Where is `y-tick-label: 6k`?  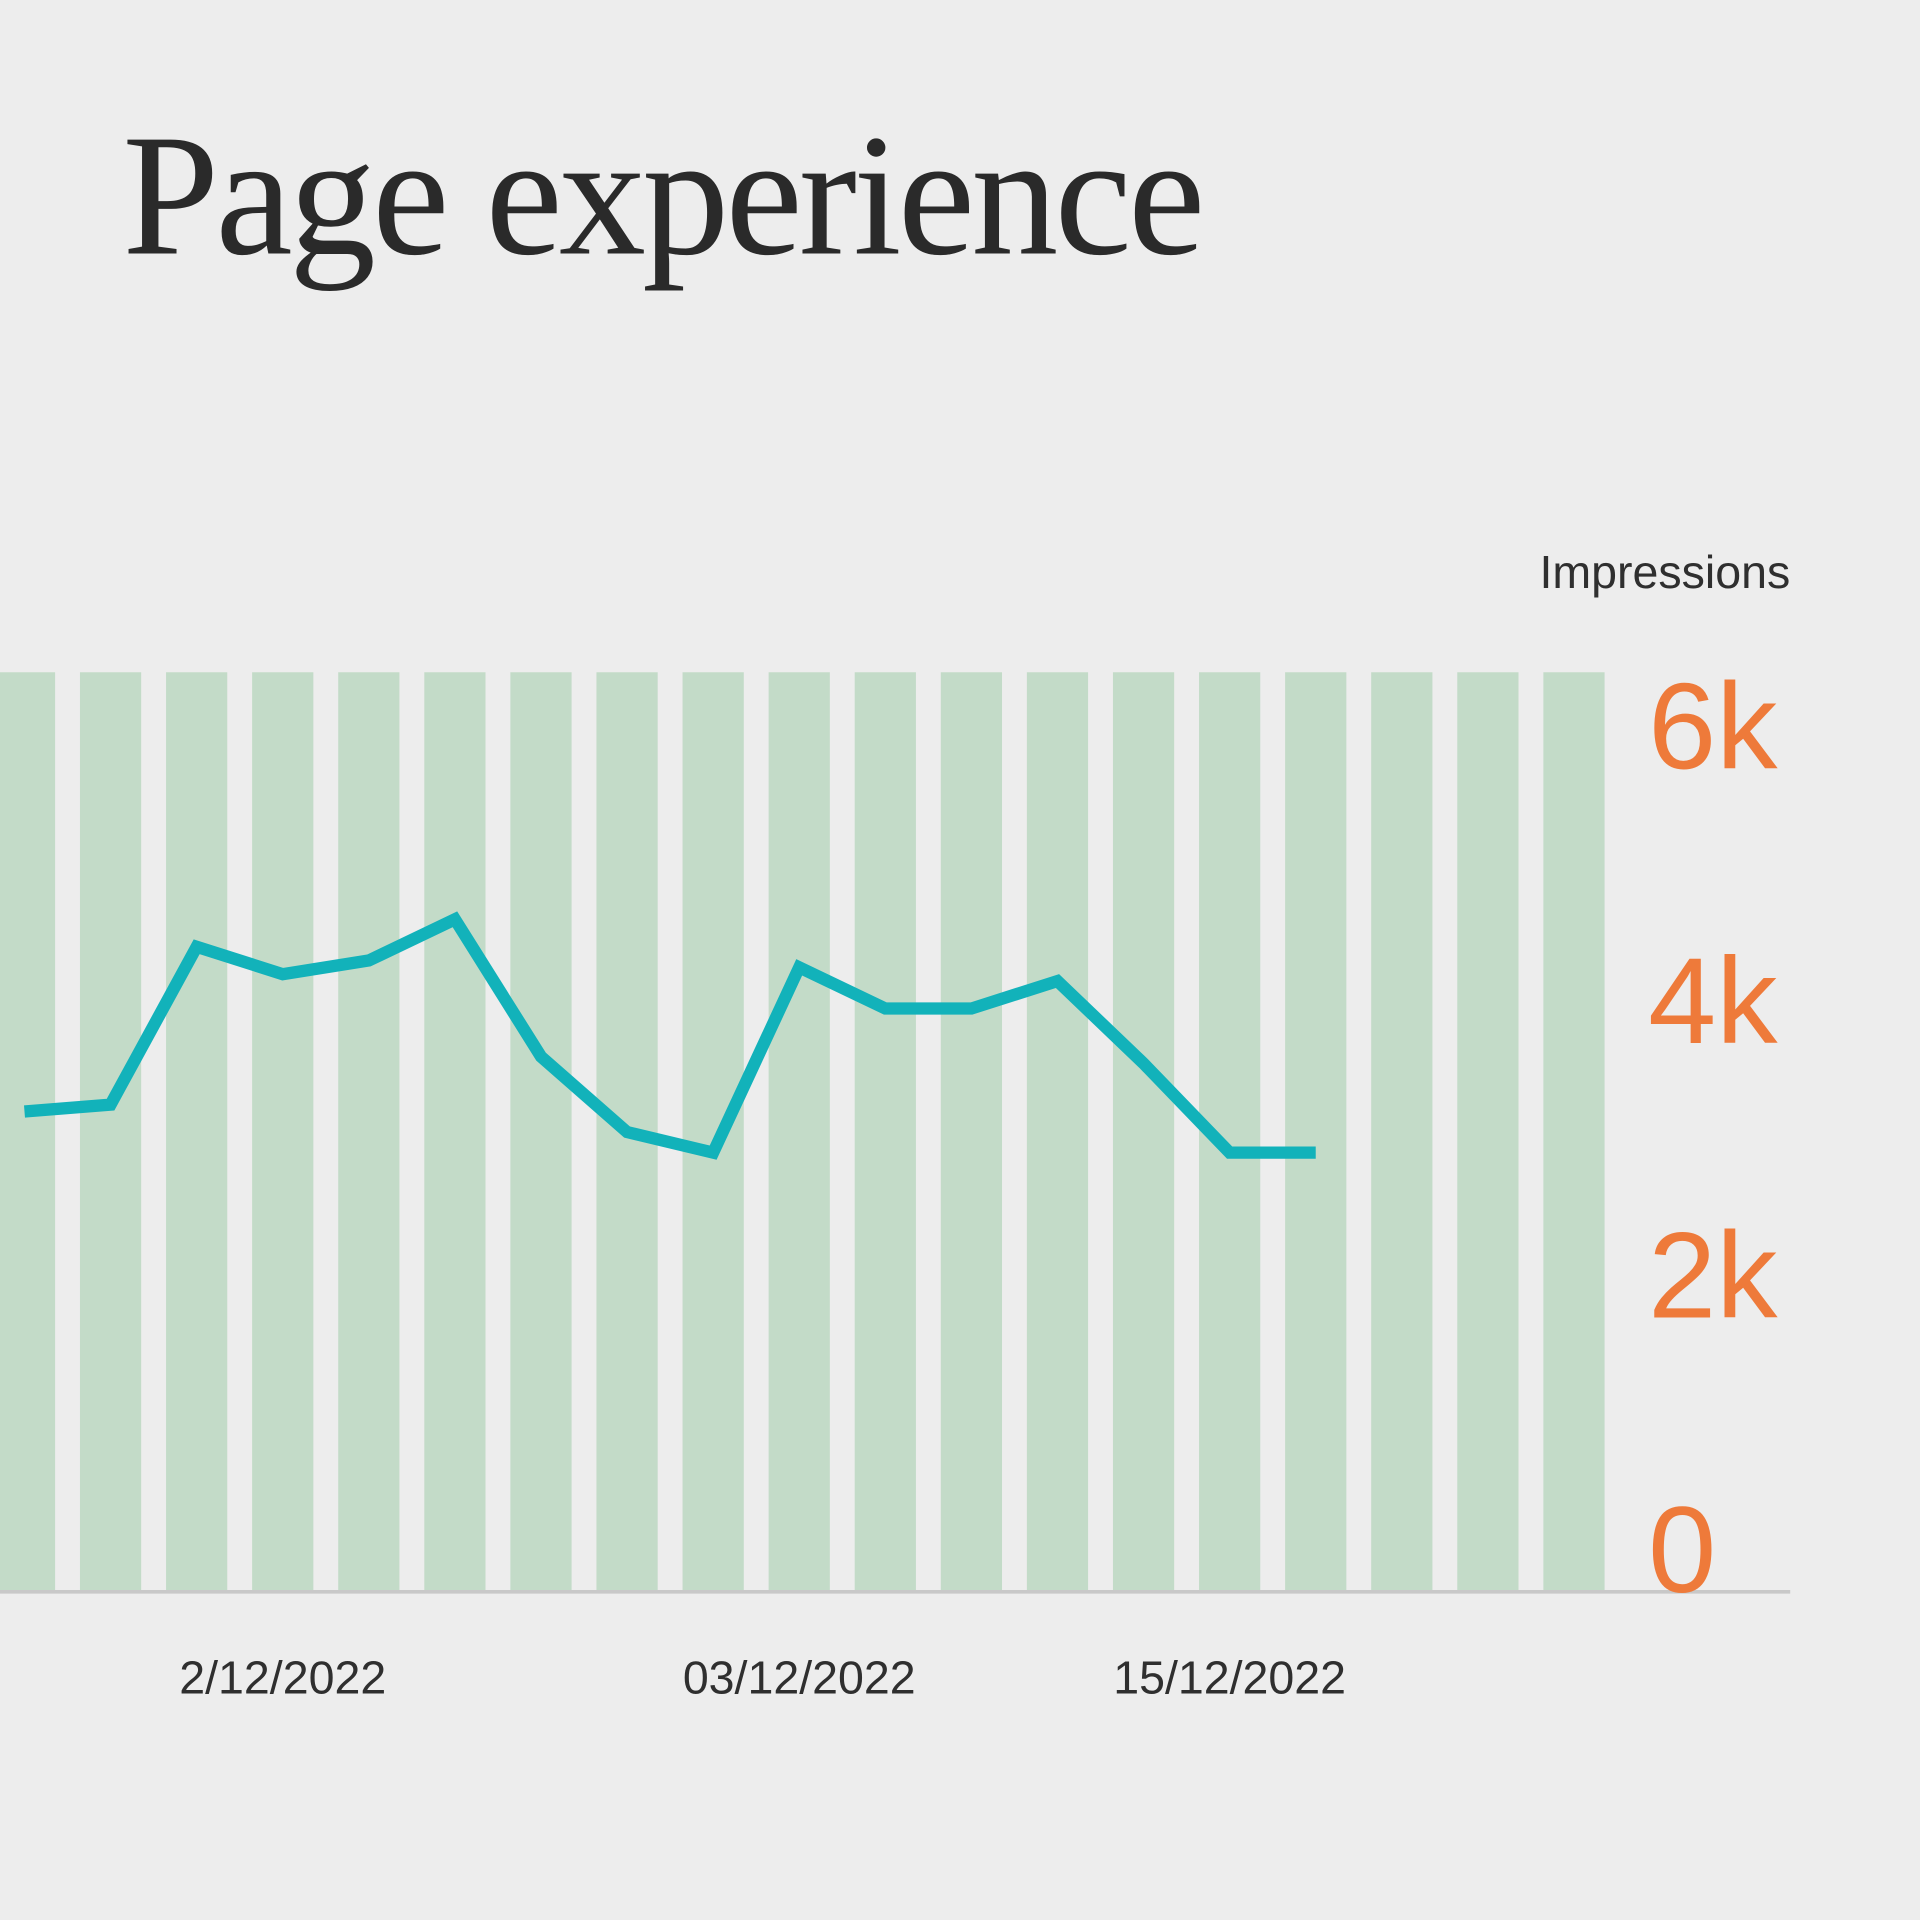 y-tick-label: 6k is located at coordinates (1713, 725).